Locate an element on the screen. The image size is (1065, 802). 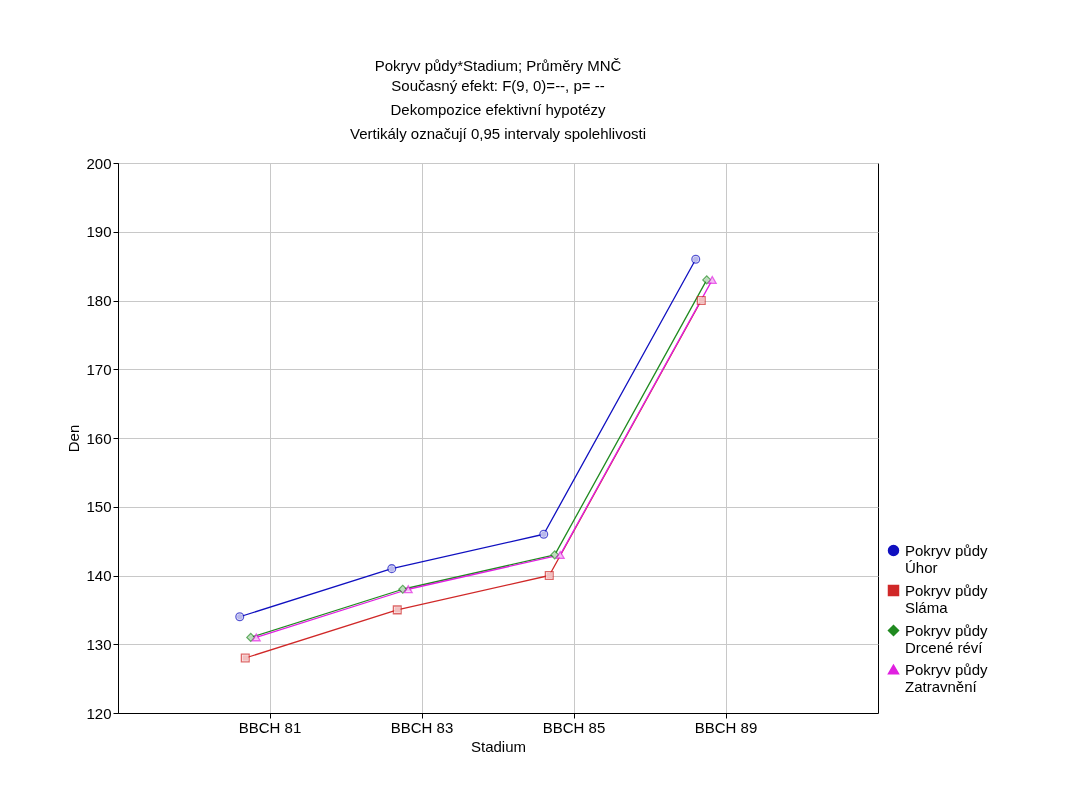
x-tick-label: BBCH 81 is located at coordinates (270, 727).